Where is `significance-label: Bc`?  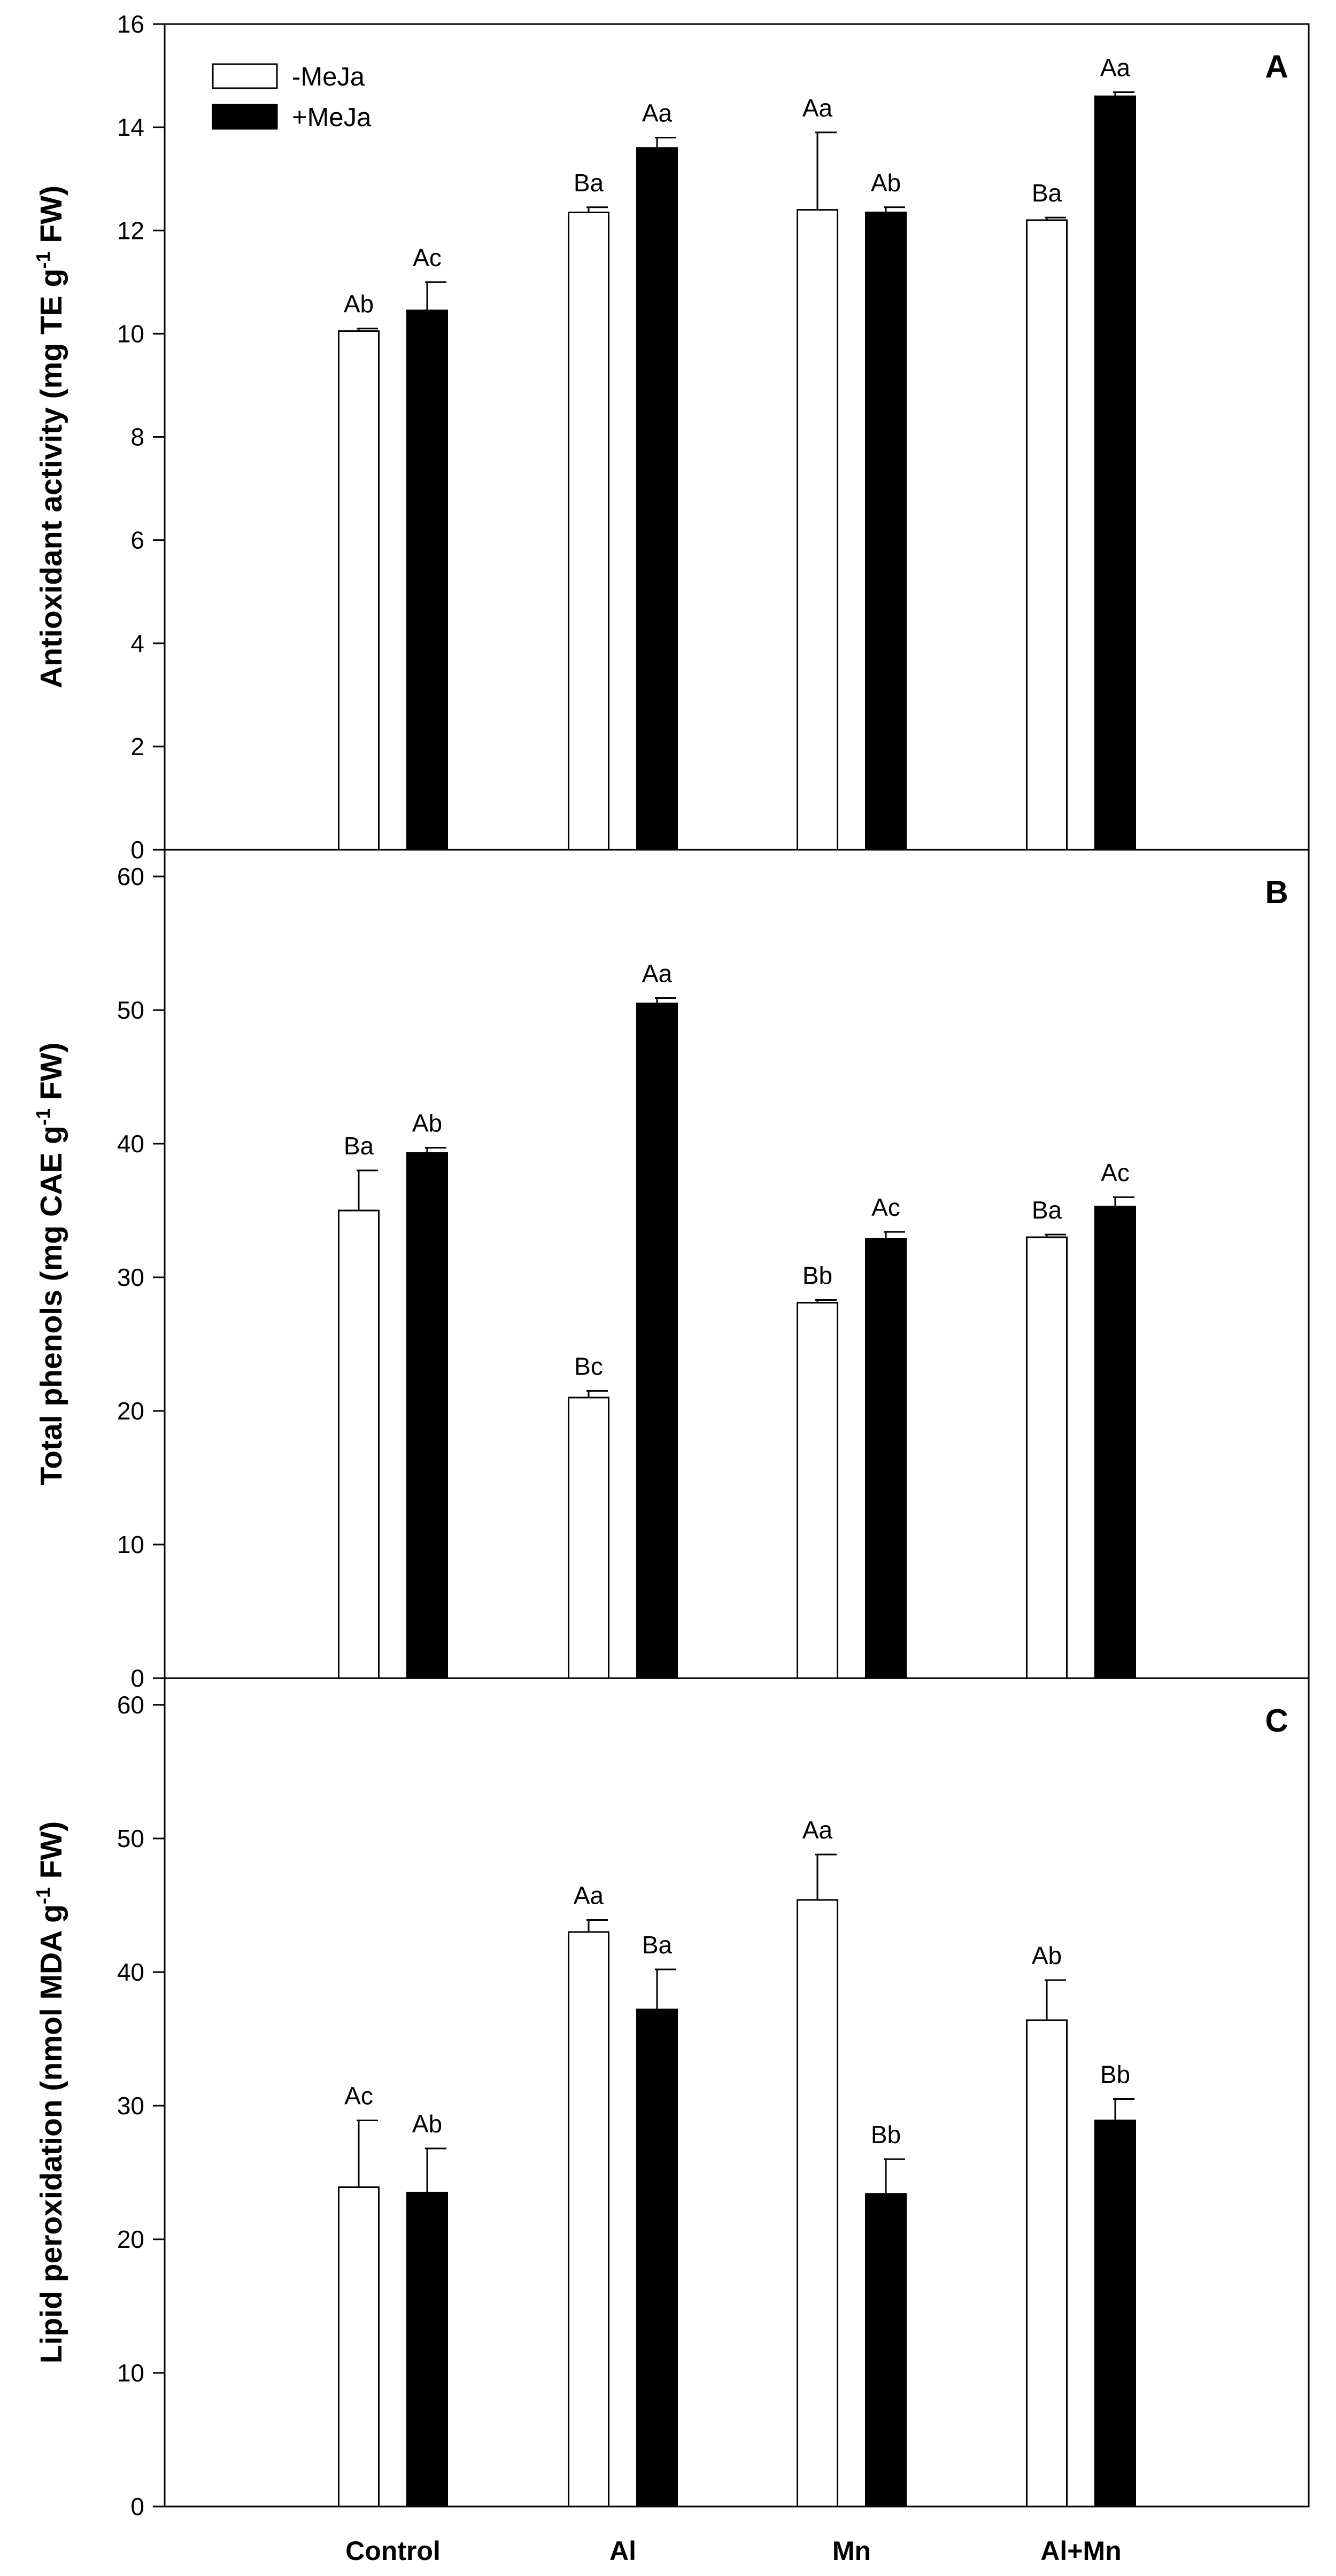 significance-label: Bc is located at coordinates (588, 1366).